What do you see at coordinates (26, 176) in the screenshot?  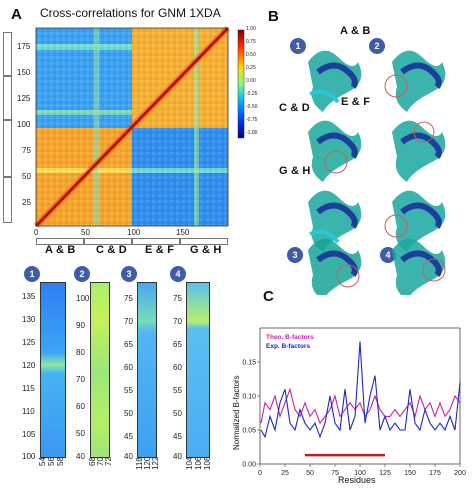 I see `heatmap-y-tick: 50` at bounding box center [26, 176].